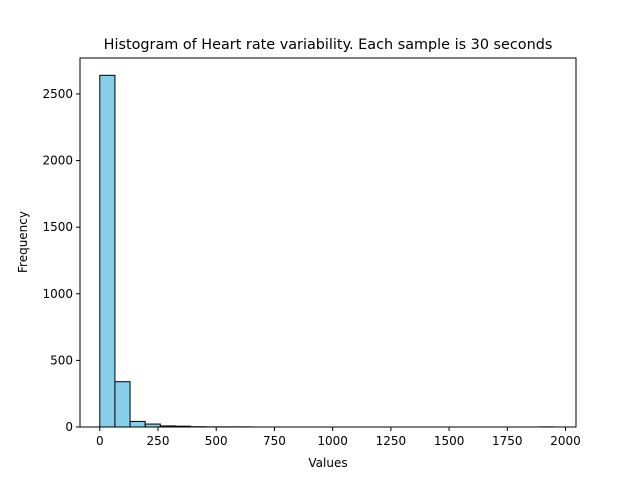  I want to click on y-axis-ticks: 0 500 1000 1500 2000 2500, so click(61, 260).